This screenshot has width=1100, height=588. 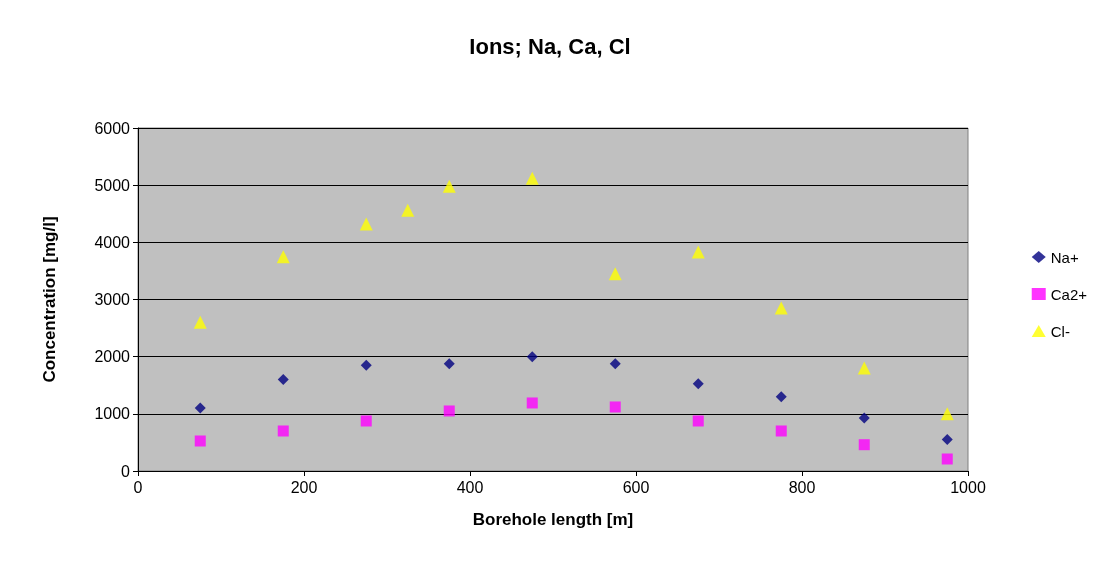 What do you see at coordinates (112, 414) in the screenshot?
I see `y-tick-label: 1000` at bounding box center [112, 414].